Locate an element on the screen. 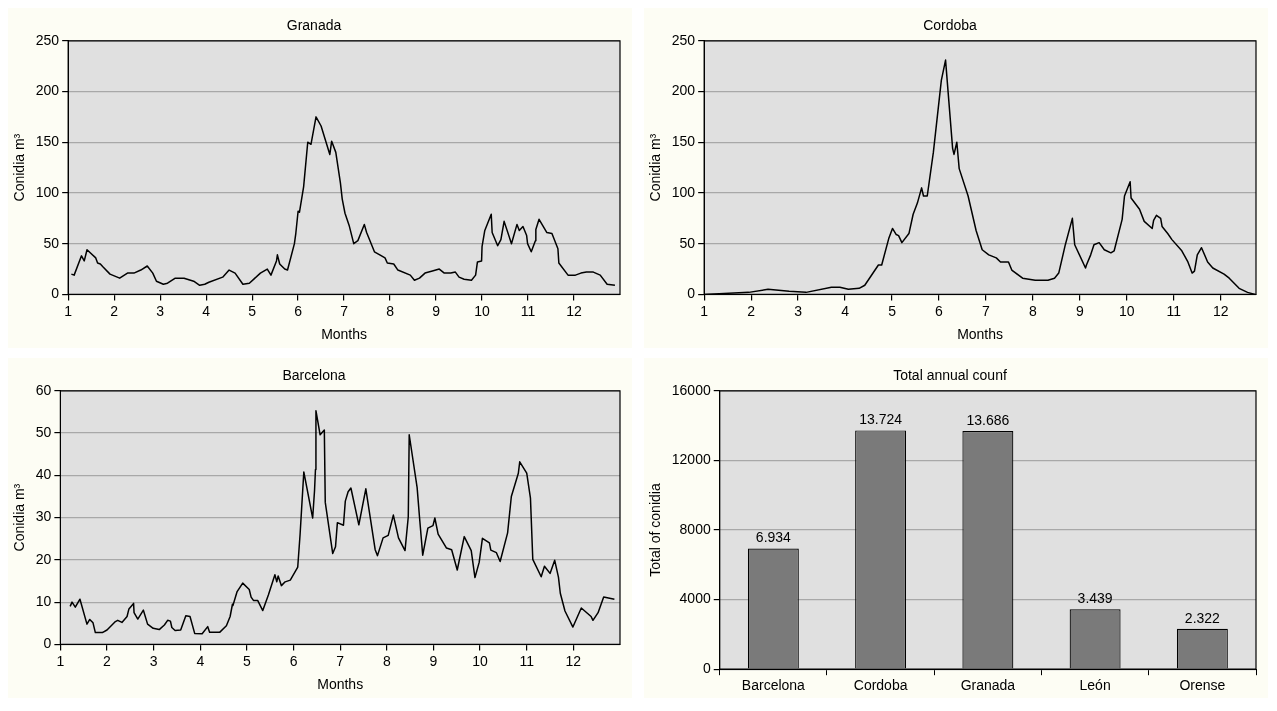 The width and height of the screenshot is (1277, 711). chart-title: Total annual counf is located at coordinates (950, 375).